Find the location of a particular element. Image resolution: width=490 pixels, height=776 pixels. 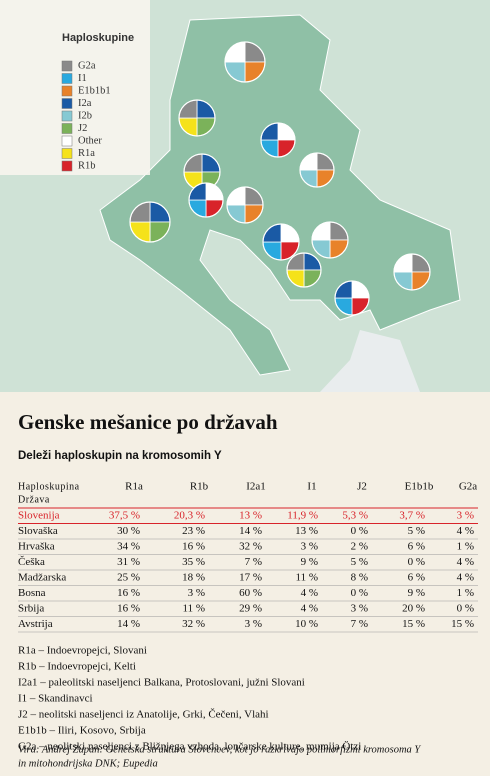

country-cell: Bosna is located at coordinates (32, 593).